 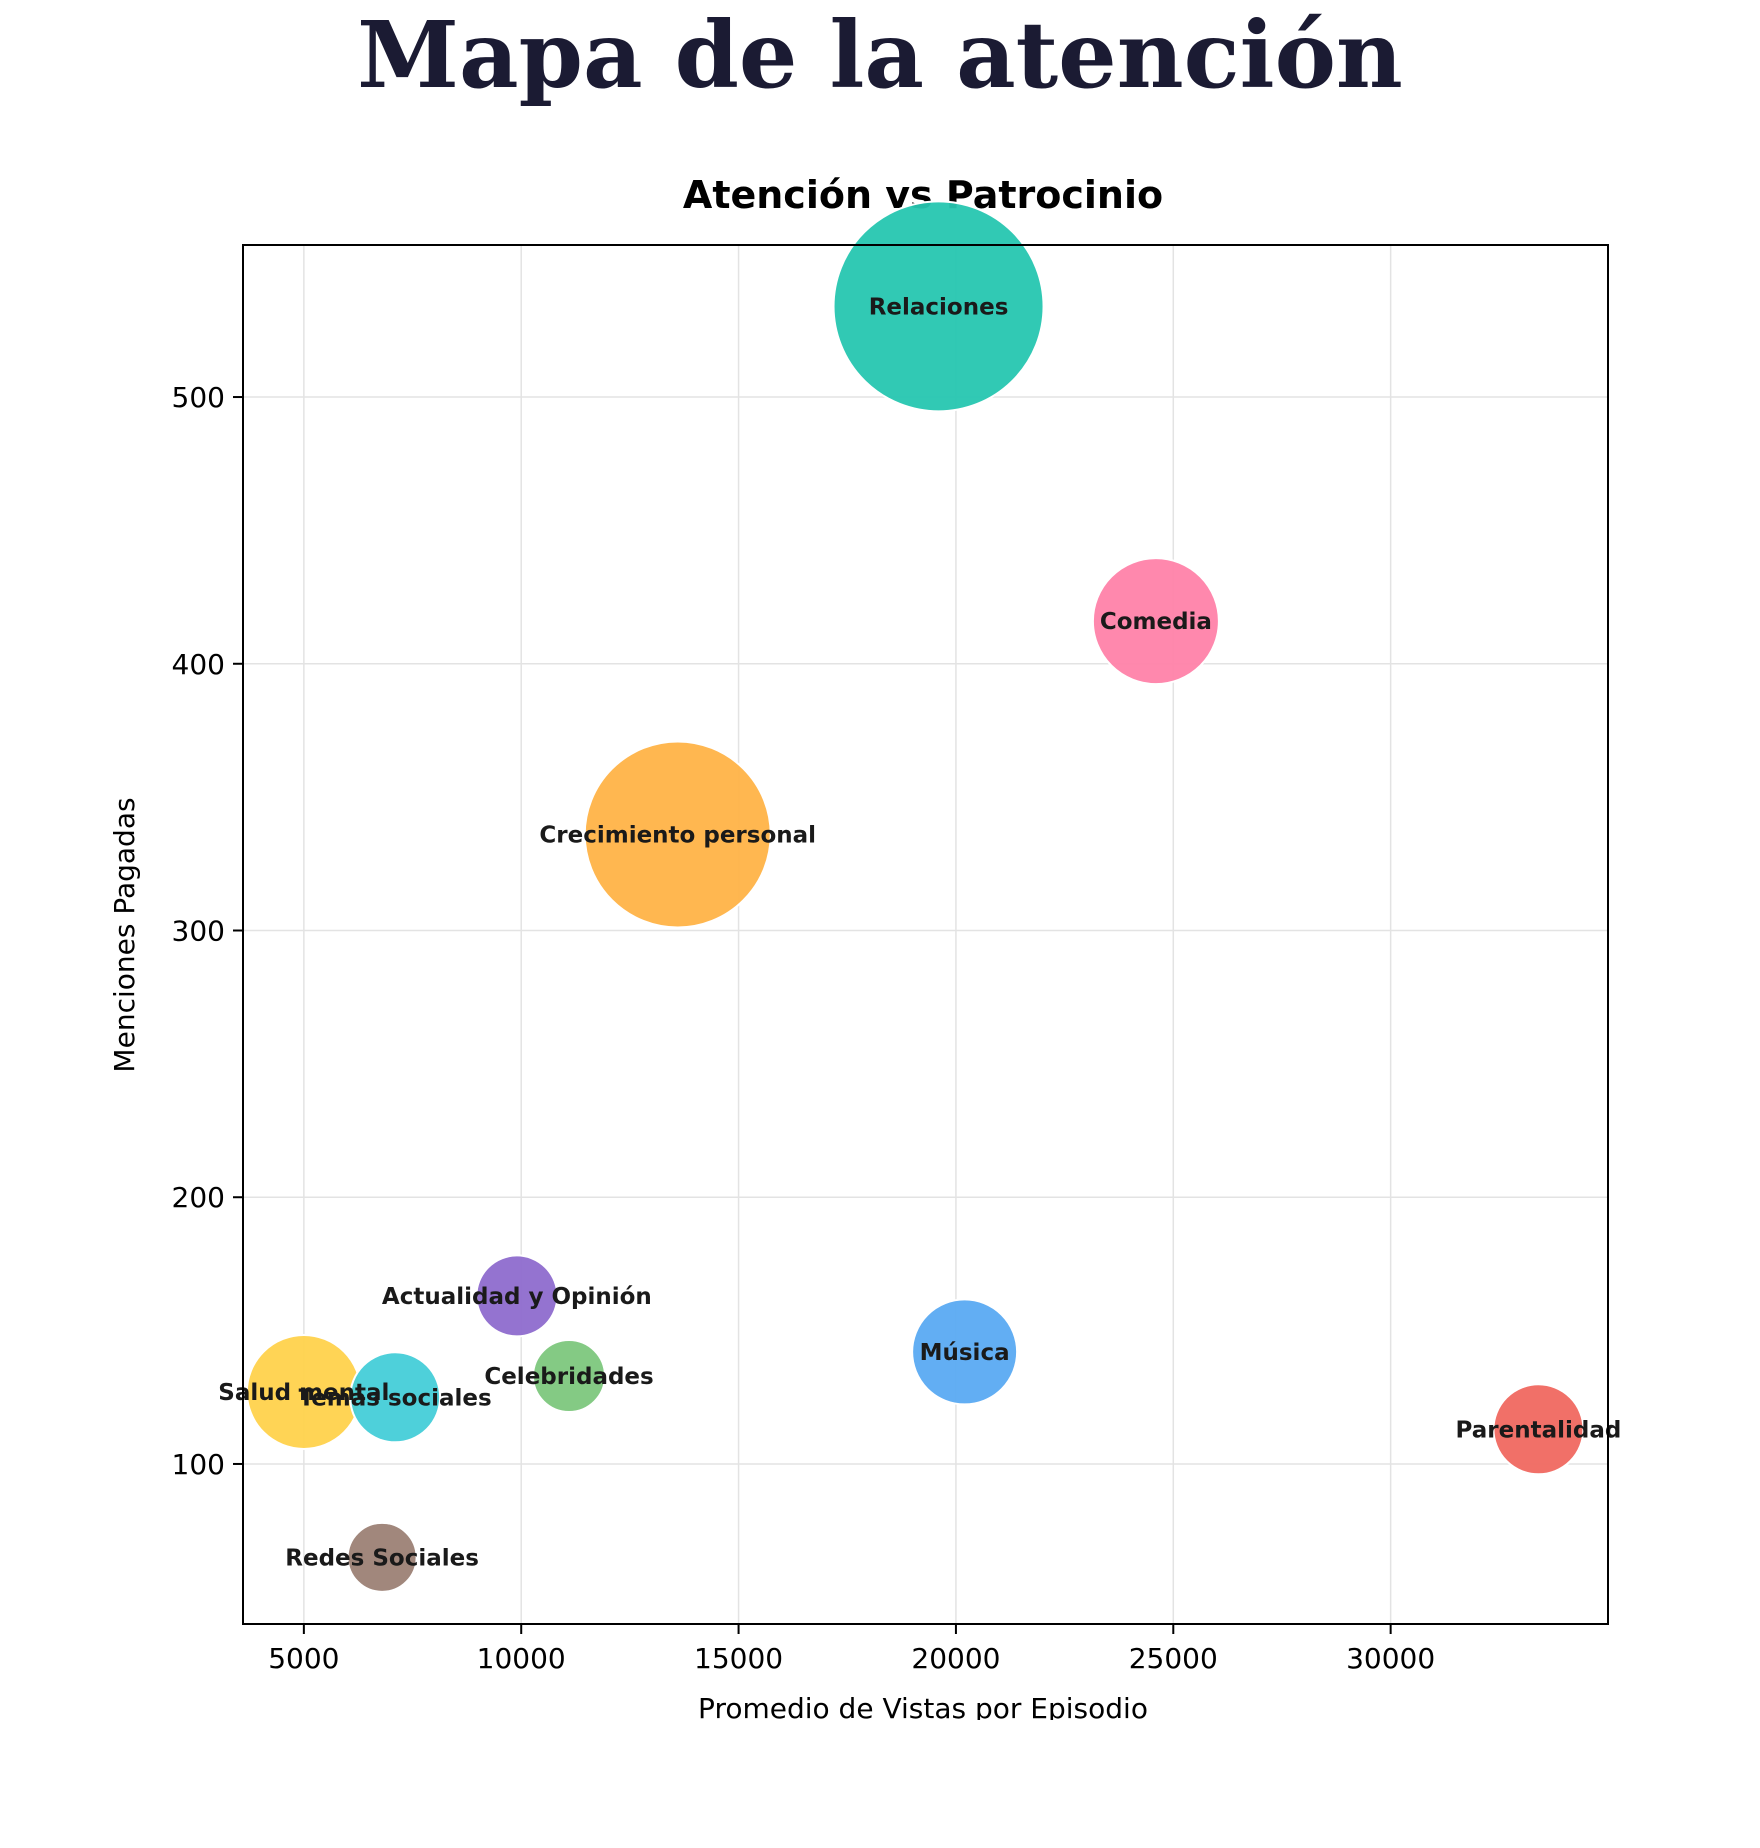 I want to click on bubble-label: Parentalidad, so click(x=1539, y=1430).